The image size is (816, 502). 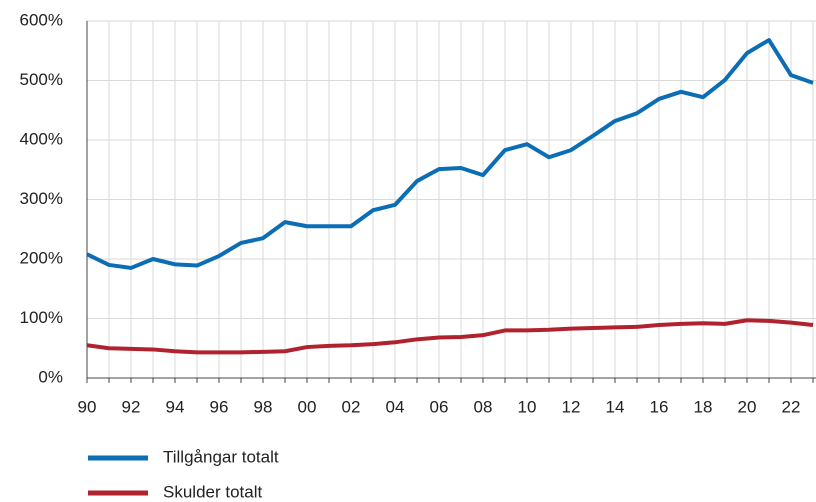 What do you see at coordinates (615, 406) in the screenshot?
I see `x-tick-label: 14` at bounding box center [615, 406].